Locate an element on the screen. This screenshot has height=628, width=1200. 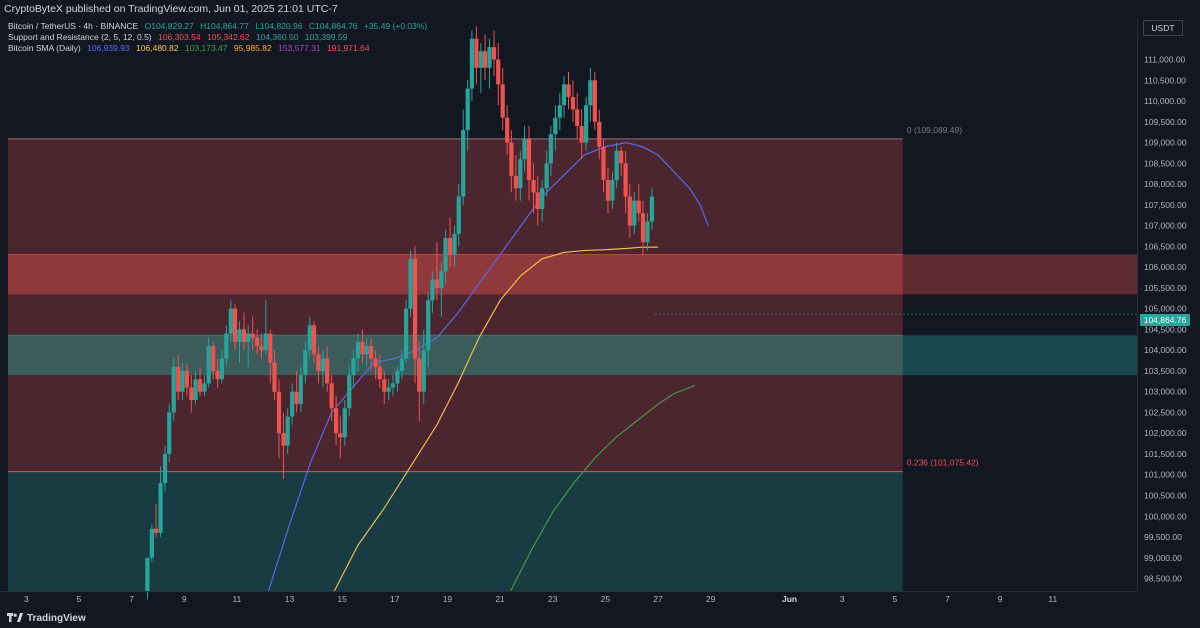
price-tick-label: 103,000.00 is located at coordinates (1165, 392).